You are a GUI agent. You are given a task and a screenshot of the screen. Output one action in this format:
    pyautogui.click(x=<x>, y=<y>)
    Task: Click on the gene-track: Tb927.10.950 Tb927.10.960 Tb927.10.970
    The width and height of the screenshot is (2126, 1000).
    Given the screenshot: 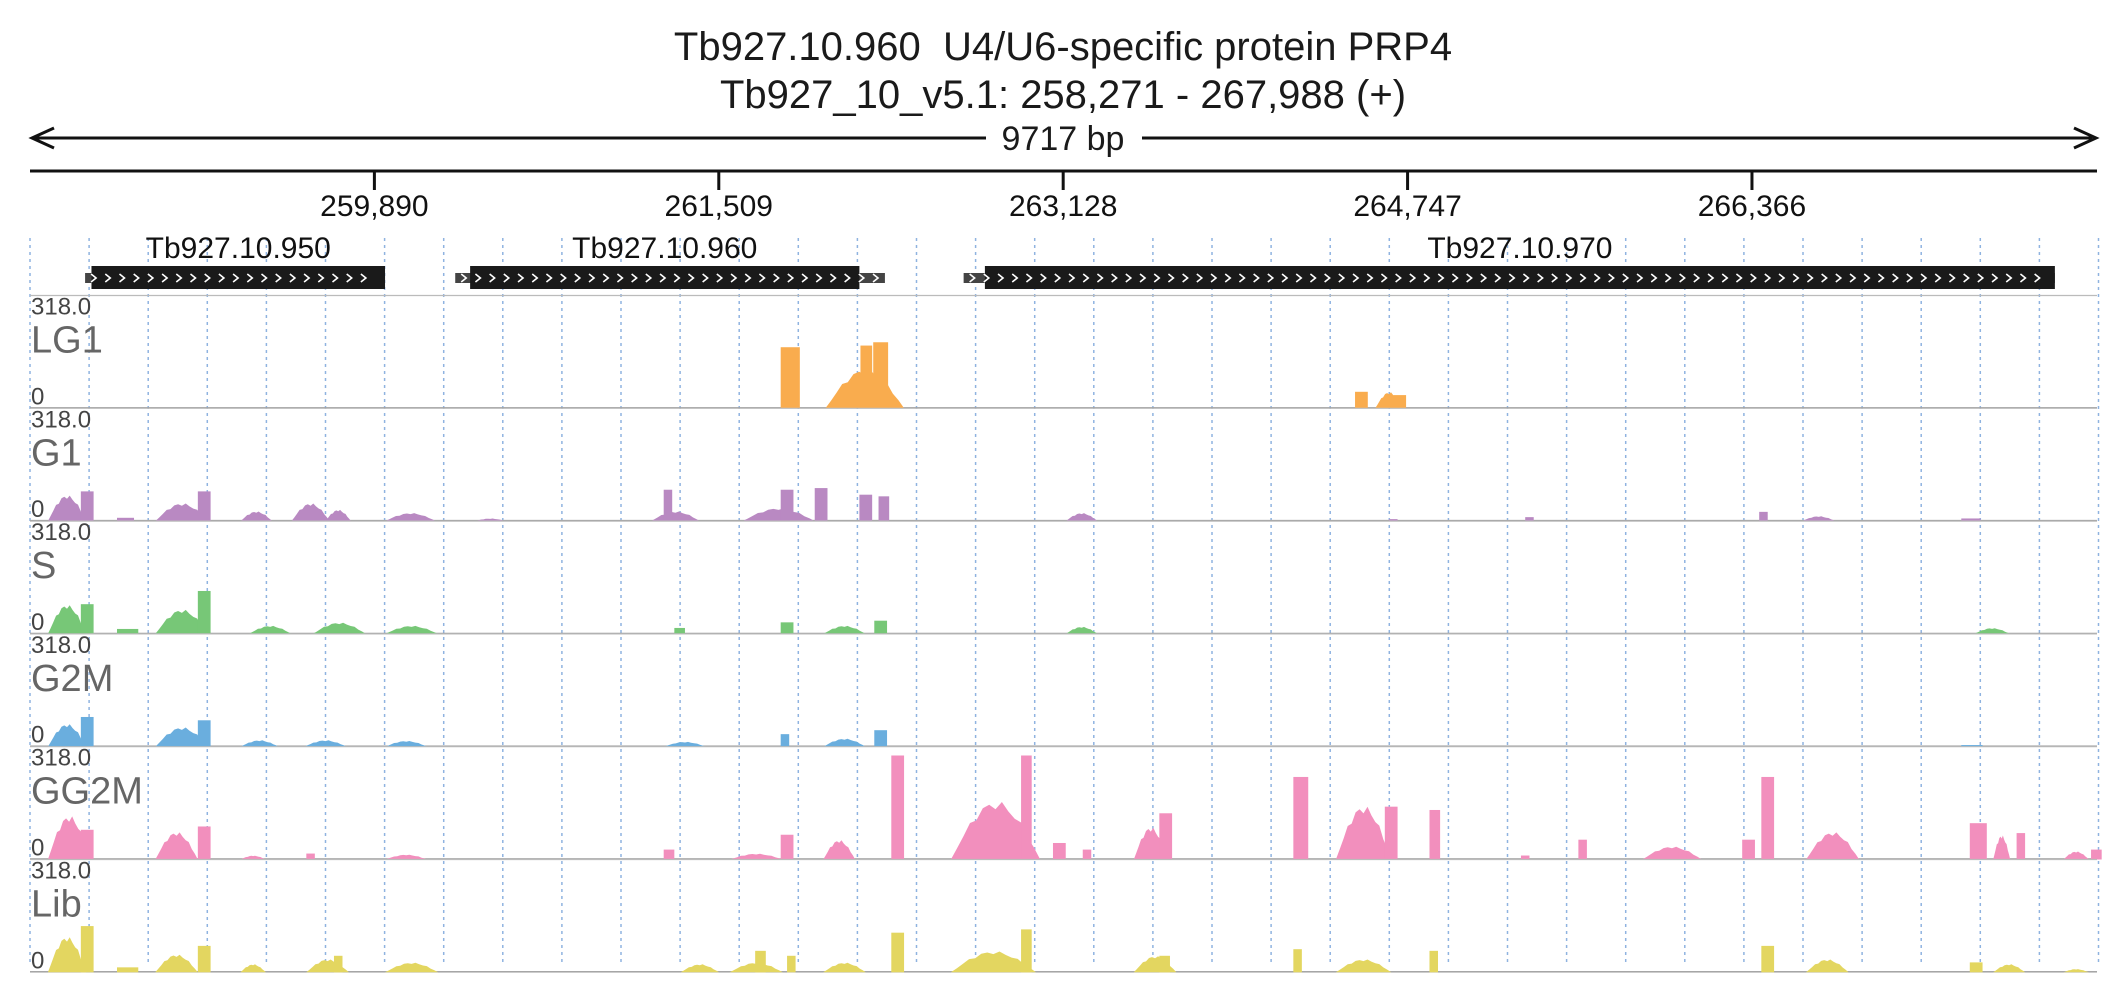 What is the action you would take?
    pyautogui.click(x=1070, y=260)
    